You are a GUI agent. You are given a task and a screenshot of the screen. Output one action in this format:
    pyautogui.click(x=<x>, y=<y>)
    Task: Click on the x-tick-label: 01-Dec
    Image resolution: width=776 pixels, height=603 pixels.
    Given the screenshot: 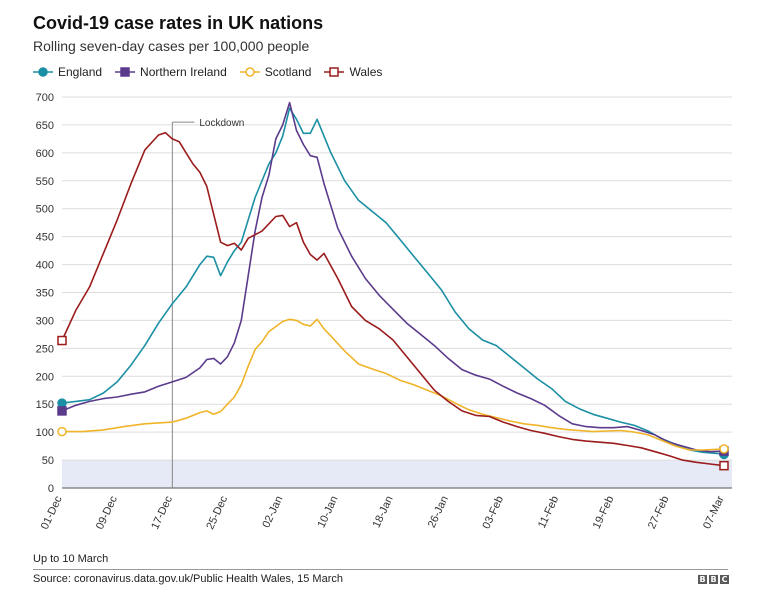 What is the action you would take?
    pyautogui.click(x=52, y=513)
    